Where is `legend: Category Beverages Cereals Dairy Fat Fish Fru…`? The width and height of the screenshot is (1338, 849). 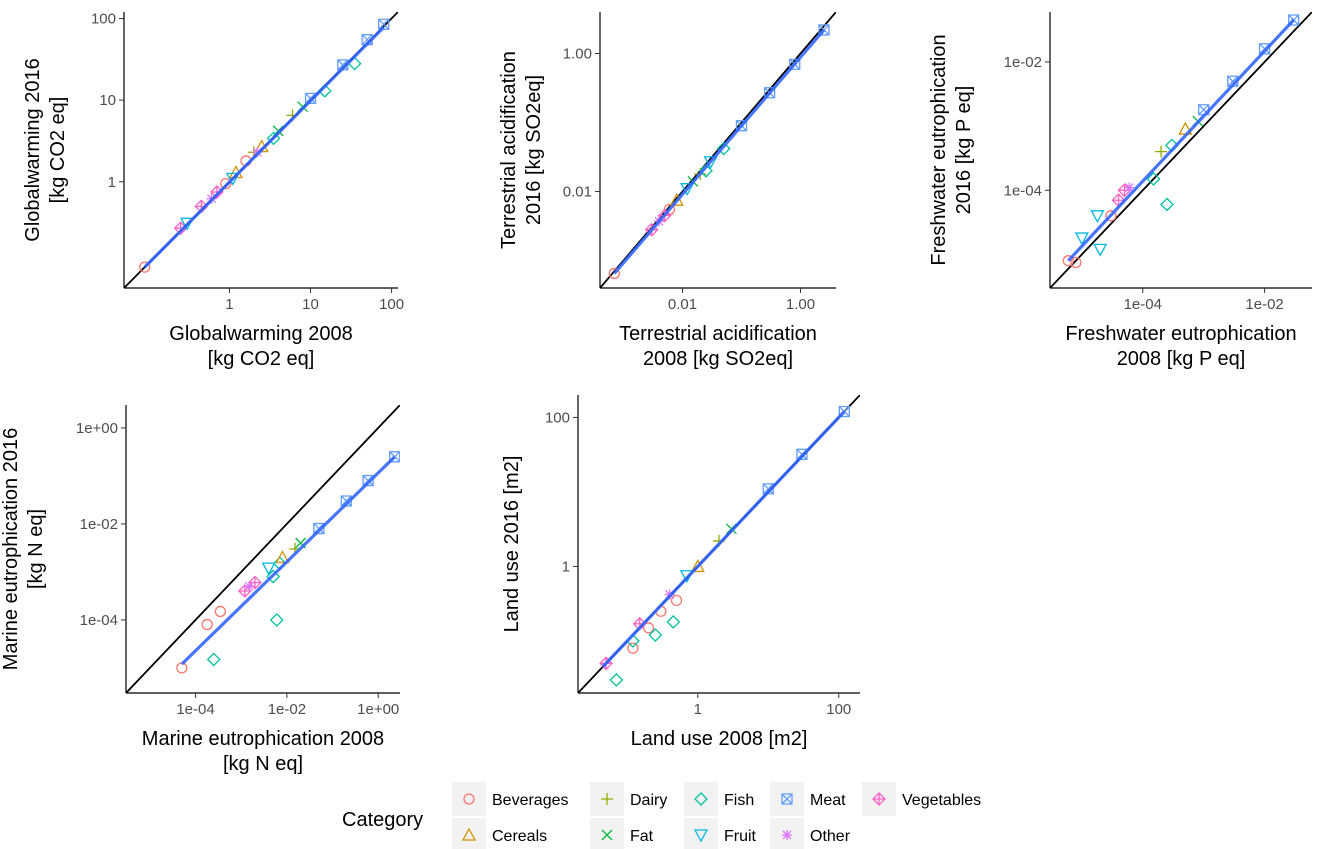 legend: Category Beverages Cereals Dairy Fat Fish Fru… is located at coordinates (661, 815).